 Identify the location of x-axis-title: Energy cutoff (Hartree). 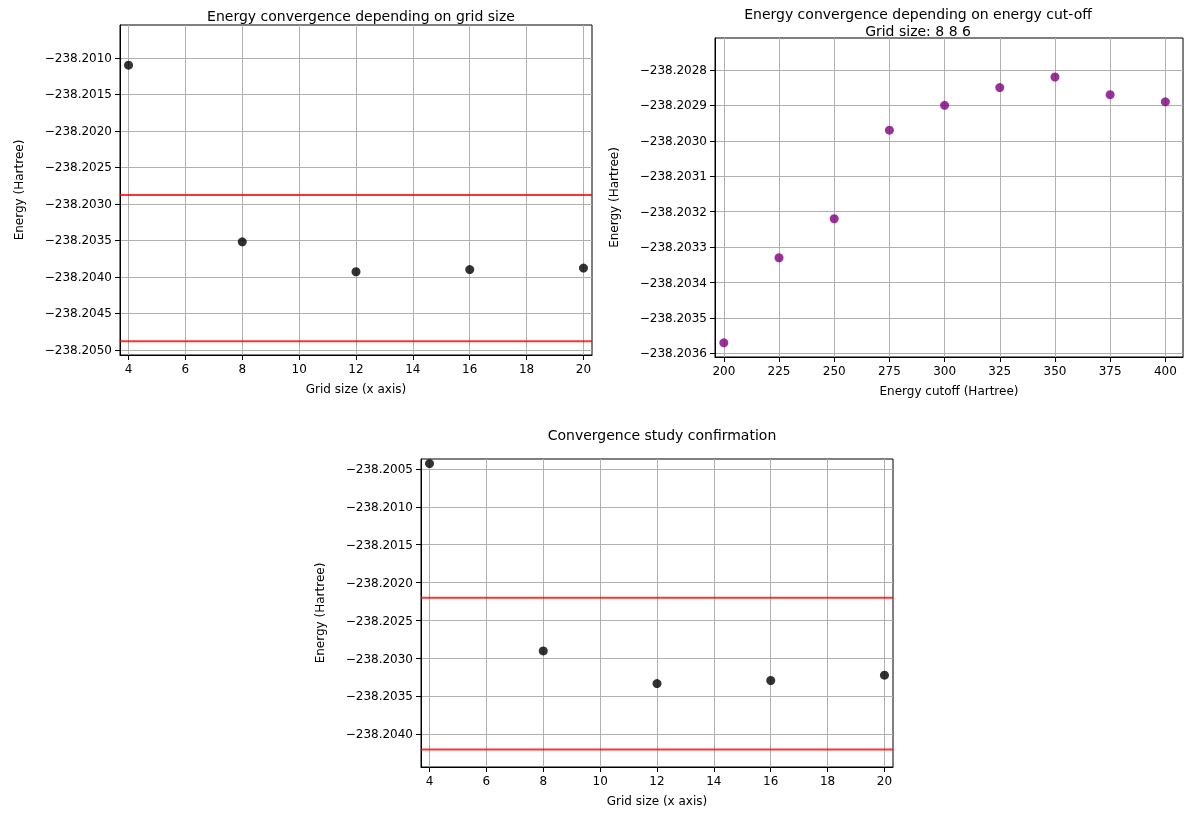
(949, 391).